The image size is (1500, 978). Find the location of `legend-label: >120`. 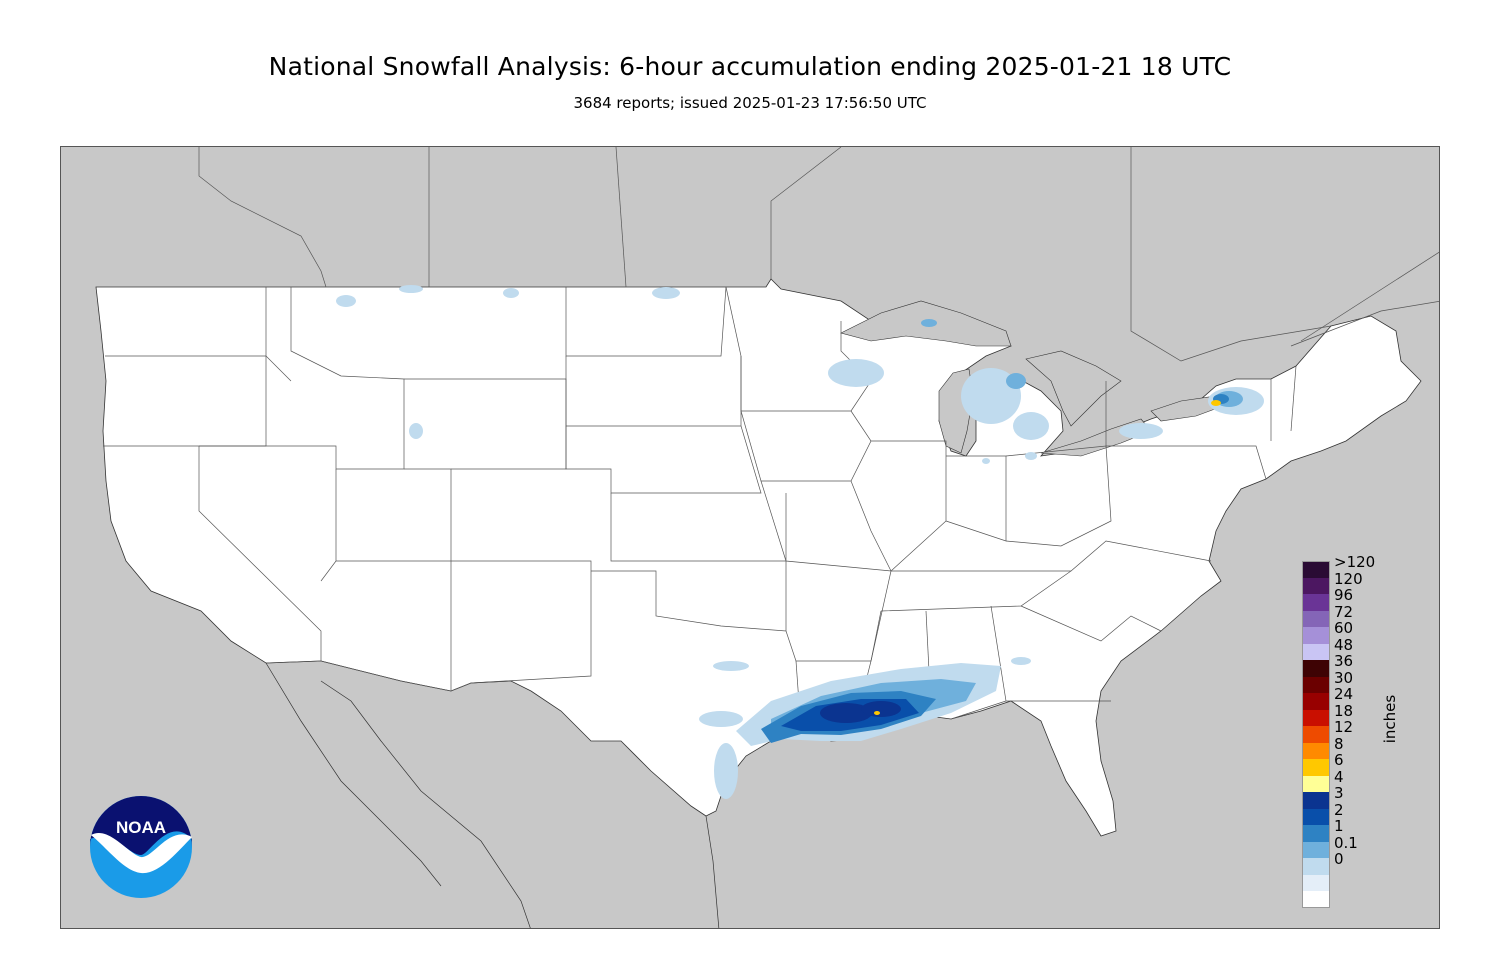

legend-label: >120 is located at coordinates (1355, 562).